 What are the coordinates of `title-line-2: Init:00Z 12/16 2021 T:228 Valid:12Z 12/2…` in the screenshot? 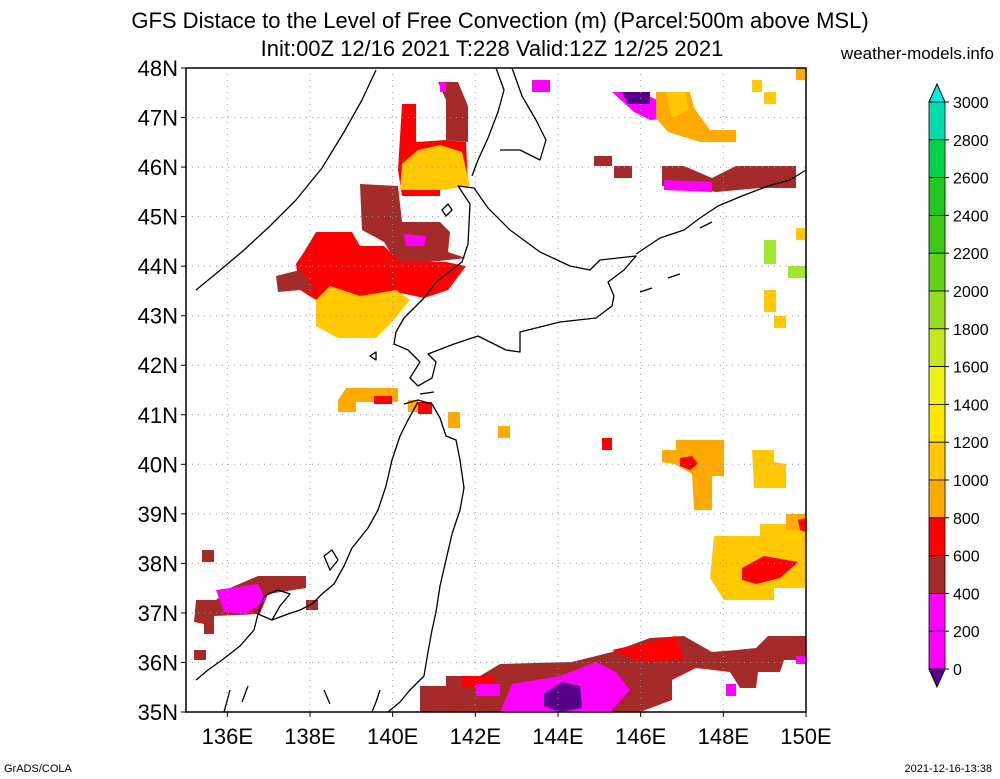 It's located at (492, 48).